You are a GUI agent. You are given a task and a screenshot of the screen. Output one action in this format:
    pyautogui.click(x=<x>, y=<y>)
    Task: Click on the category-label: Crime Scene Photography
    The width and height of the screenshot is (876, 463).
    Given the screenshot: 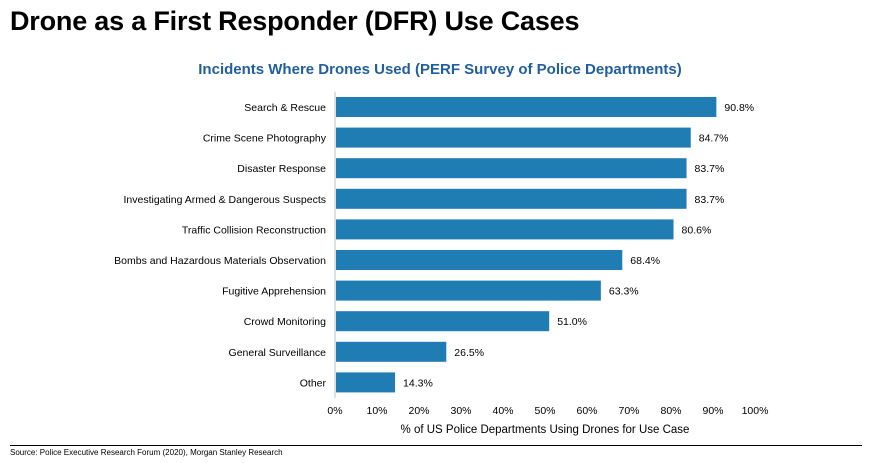 What is the action you would take?
    pyautogui.click(x=265, y=139)
    